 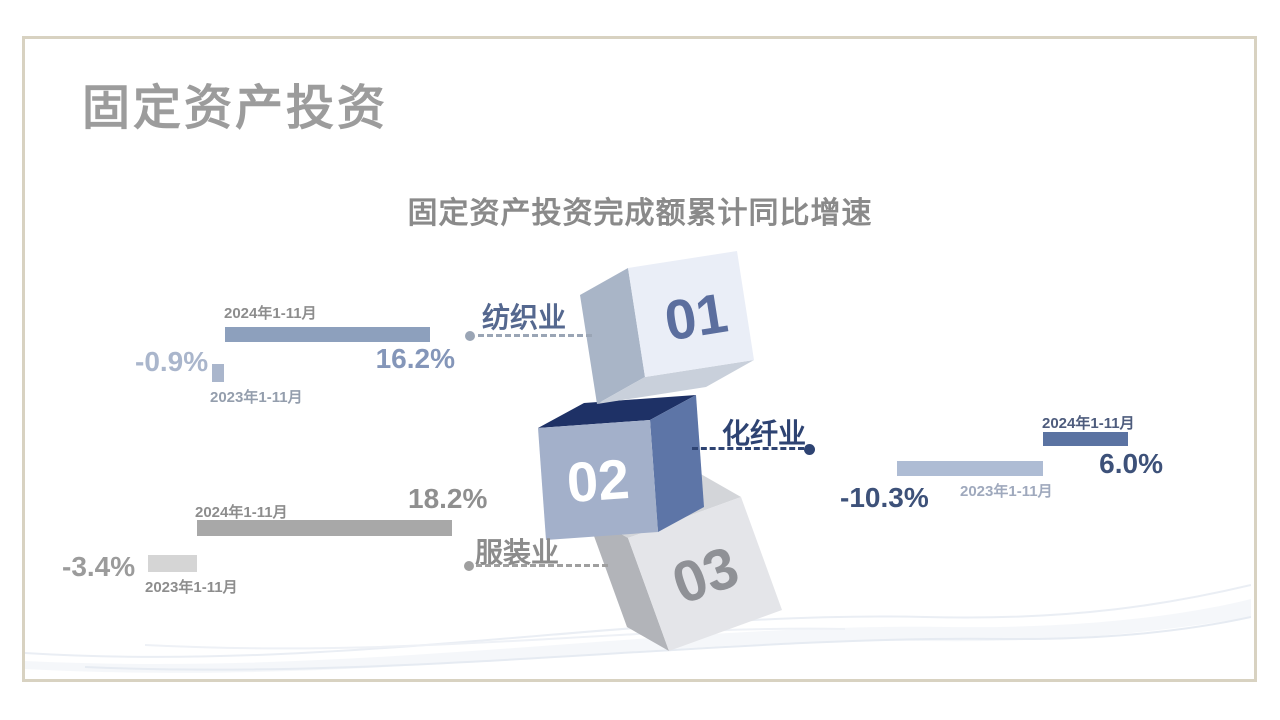 I want to click on cube-03-left-face, so click(x=627, y=582).